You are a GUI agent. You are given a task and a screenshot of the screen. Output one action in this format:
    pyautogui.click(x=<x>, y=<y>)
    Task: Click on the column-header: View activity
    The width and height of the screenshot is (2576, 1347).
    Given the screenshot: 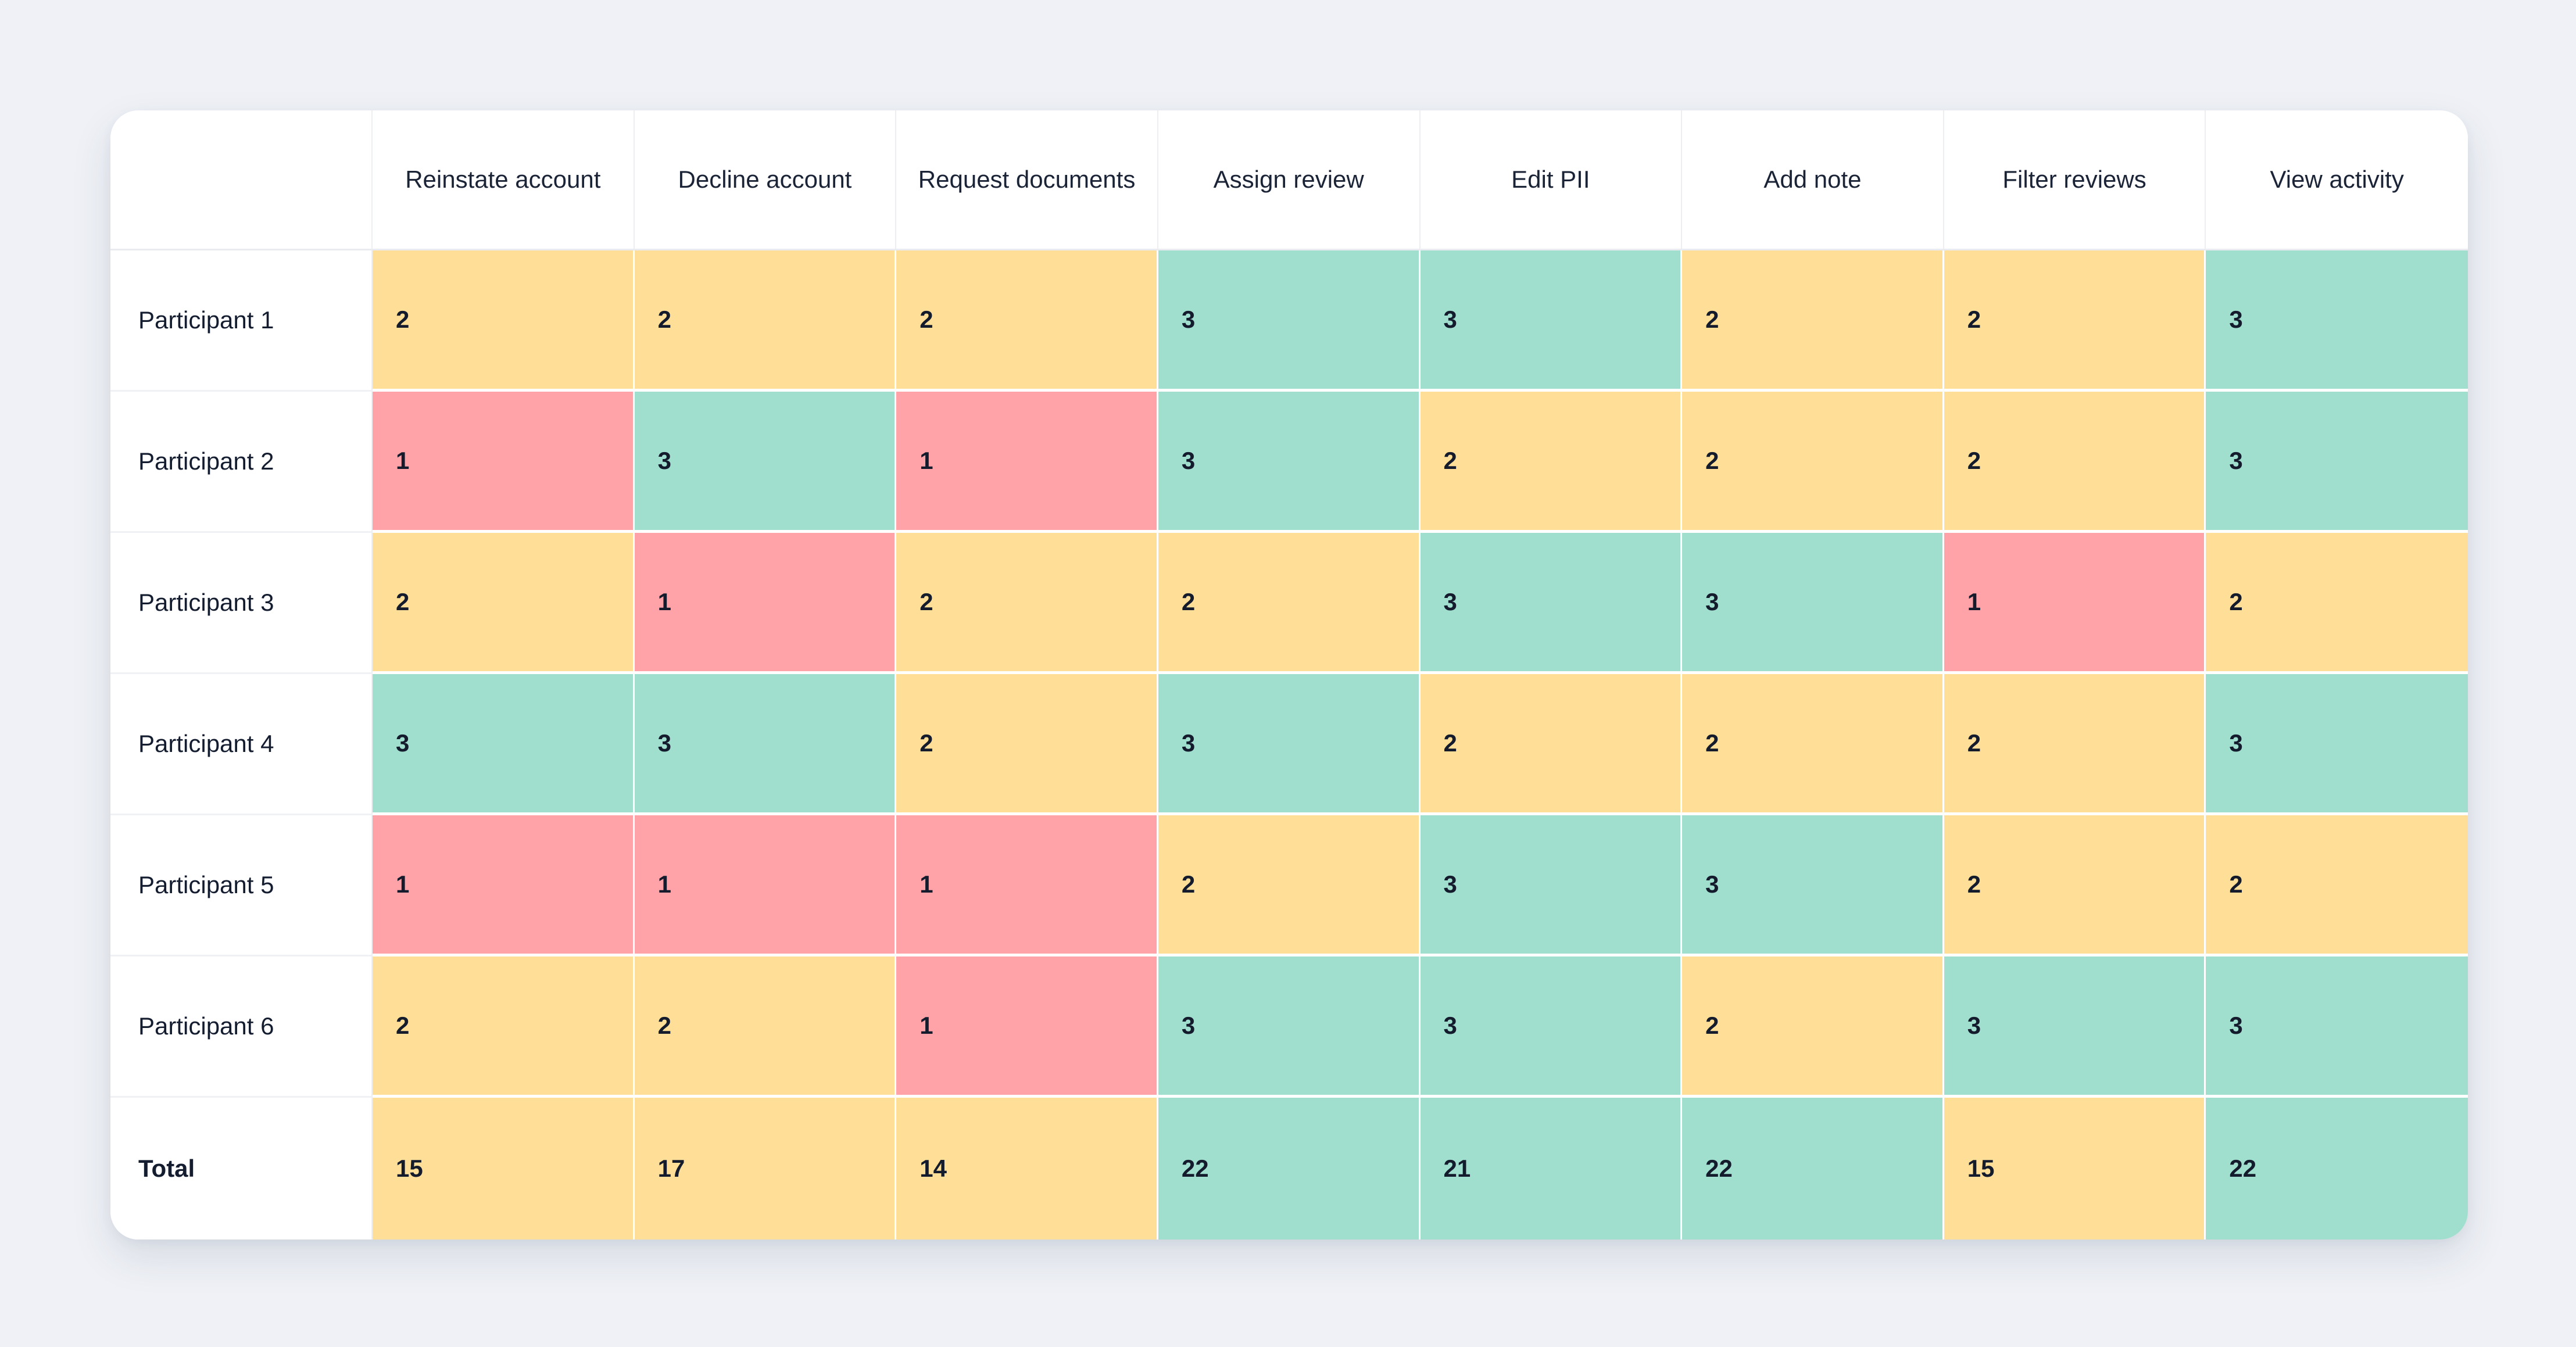 What is the action you would take?
    pyautogui.click(x=2337, y=180)
    